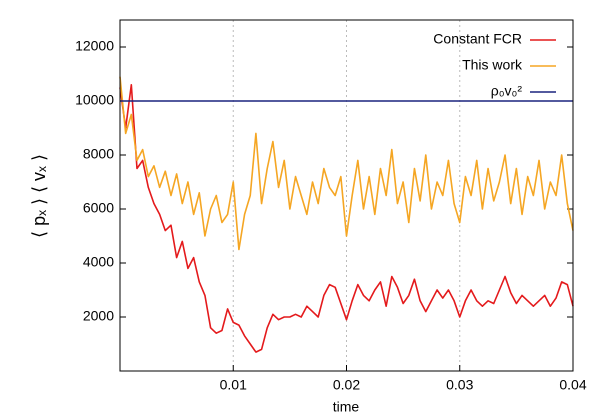 Image resolution: width=598 pixels, height=419 pixels. I want to click on x-tick-label: 0.02, so click(346, 385).